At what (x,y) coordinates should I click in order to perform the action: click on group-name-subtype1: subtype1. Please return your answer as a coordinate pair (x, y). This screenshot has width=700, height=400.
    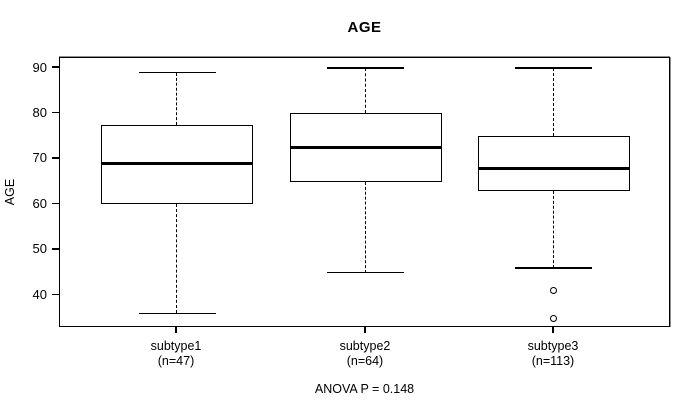
    Looking at the image, I should click on (176, 346).